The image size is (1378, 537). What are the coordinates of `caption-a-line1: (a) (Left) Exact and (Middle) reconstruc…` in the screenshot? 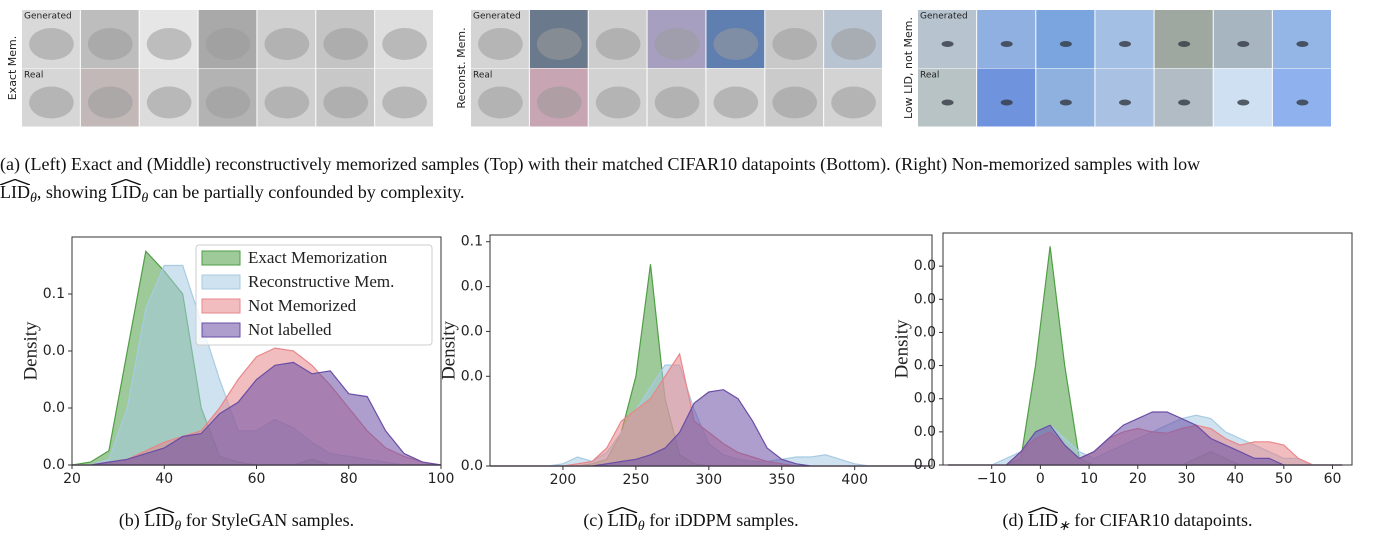 It's located at (600, 164).